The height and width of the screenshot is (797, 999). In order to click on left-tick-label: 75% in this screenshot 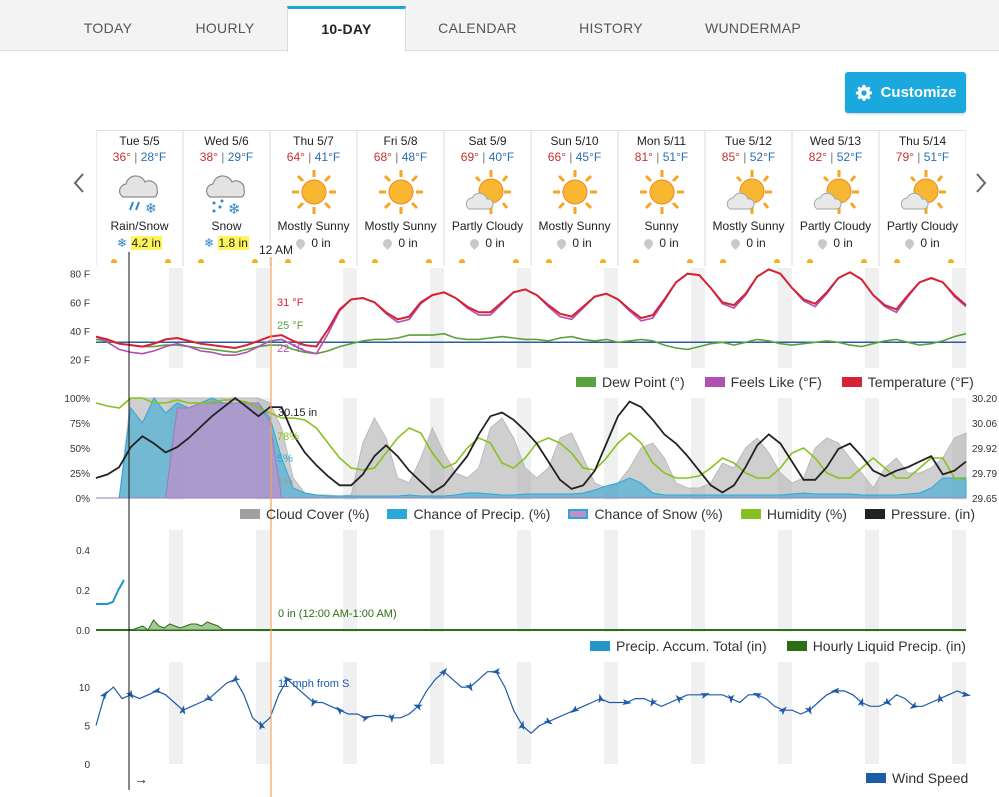, I will do `click(80, 424)`.